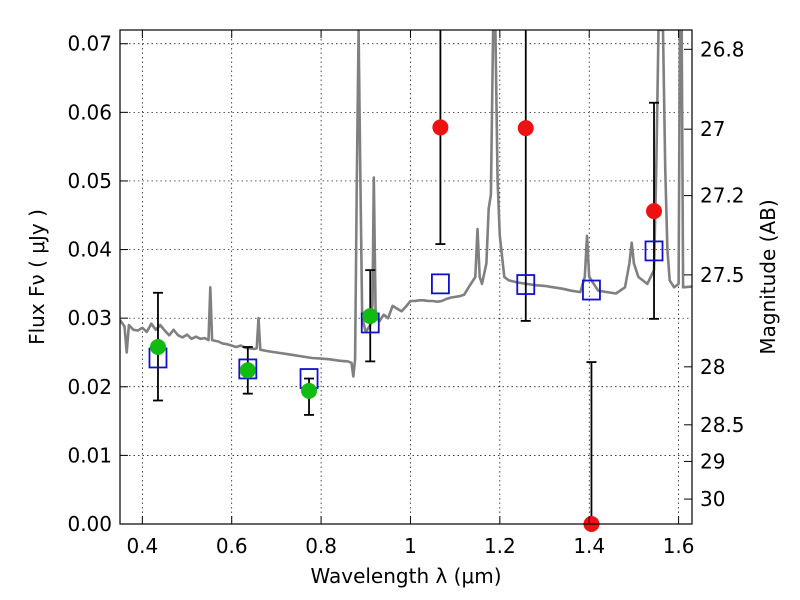 This screenshot has height=600, width=800. I want to click on y-tick-label: 0.02, so click(89, 387).